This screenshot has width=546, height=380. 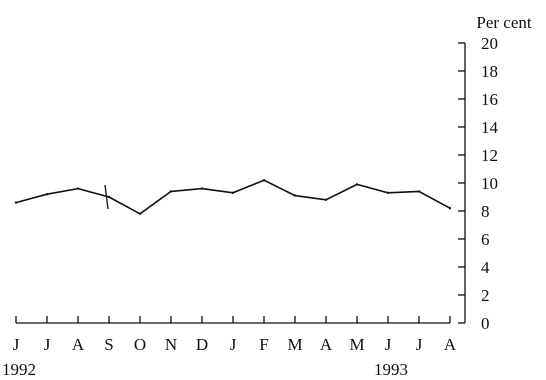 I want to click on series-line, so click(x=233, y=197).